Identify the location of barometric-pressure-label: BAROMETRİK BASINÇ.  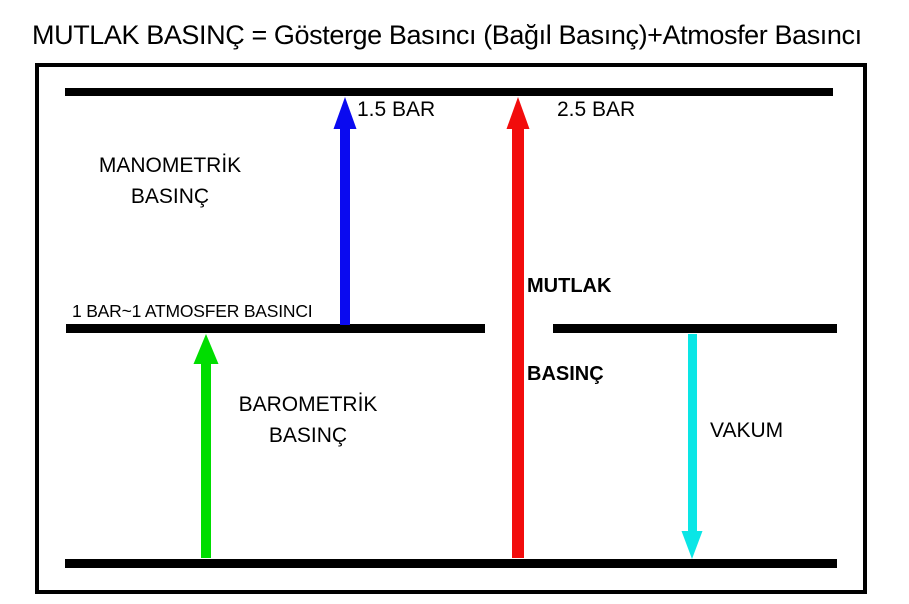
(308, 420).